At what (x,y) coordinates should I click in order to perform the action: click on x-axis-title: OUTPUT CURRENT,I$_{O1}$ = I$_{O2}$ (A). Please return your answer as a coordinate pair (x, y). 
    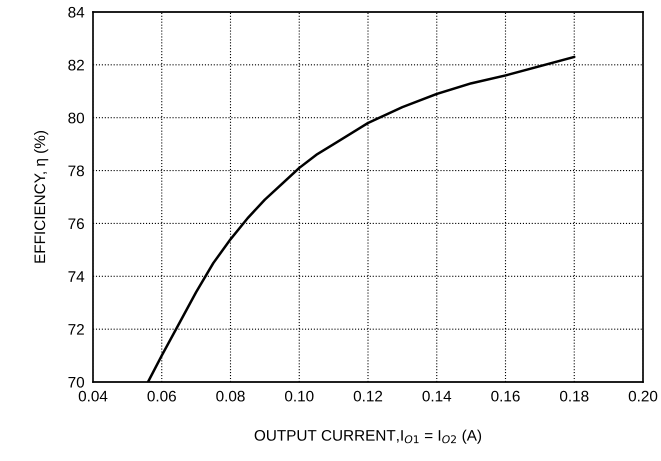
    Looking at the image, I should click on (368, 437).